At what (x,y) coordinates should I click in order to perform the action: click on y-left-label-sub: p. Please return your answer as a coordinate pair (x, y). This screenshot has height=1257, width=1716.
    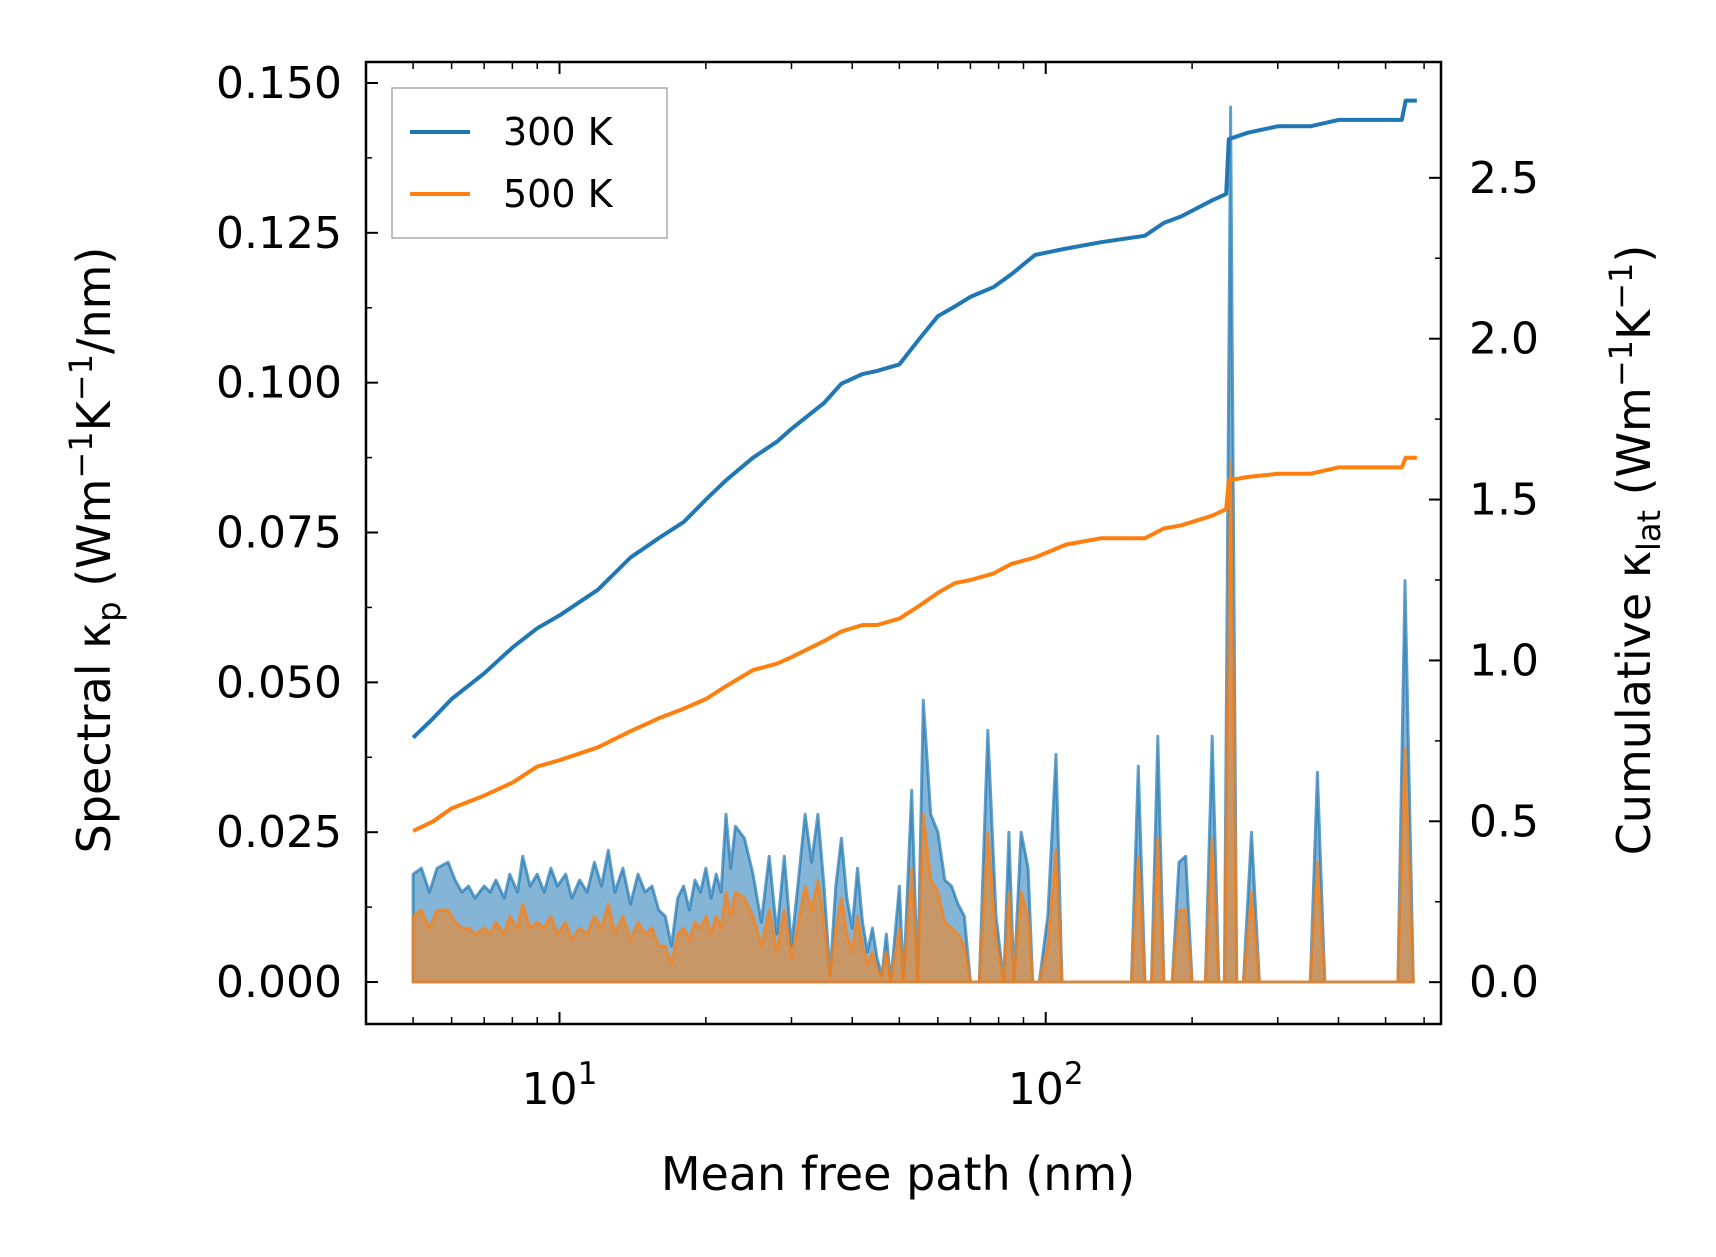
    Looking at the image, I should click on (109, 611).